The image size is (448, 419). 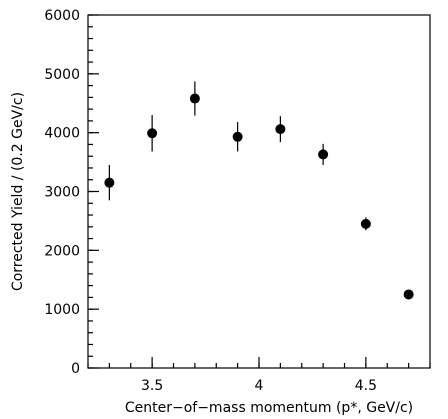 I want to click on x-tick-label: 4, so click(x=259, y=386).